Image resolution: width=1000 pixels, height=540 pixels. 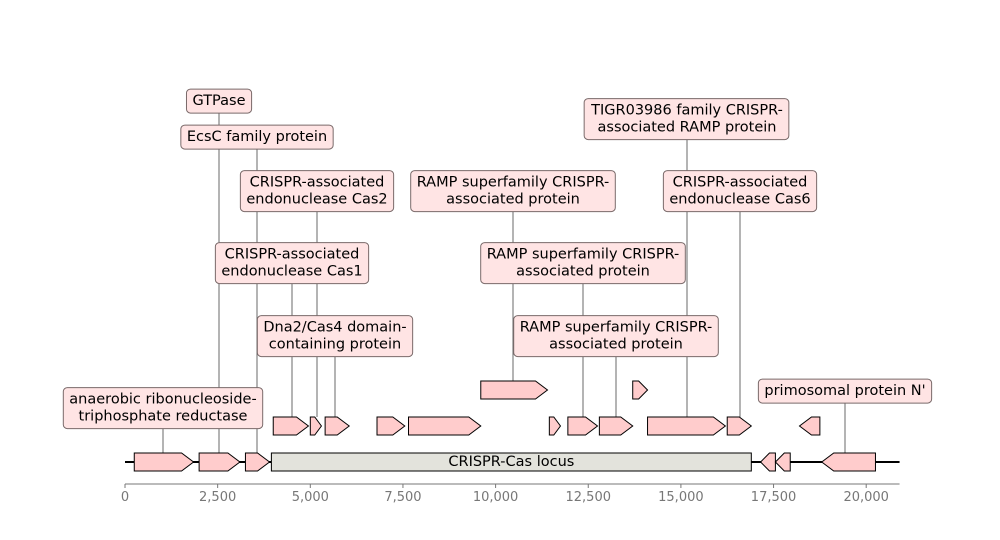 I want to click on locus-label: CRISPR-Cas locus, so click(x=511, y=462).